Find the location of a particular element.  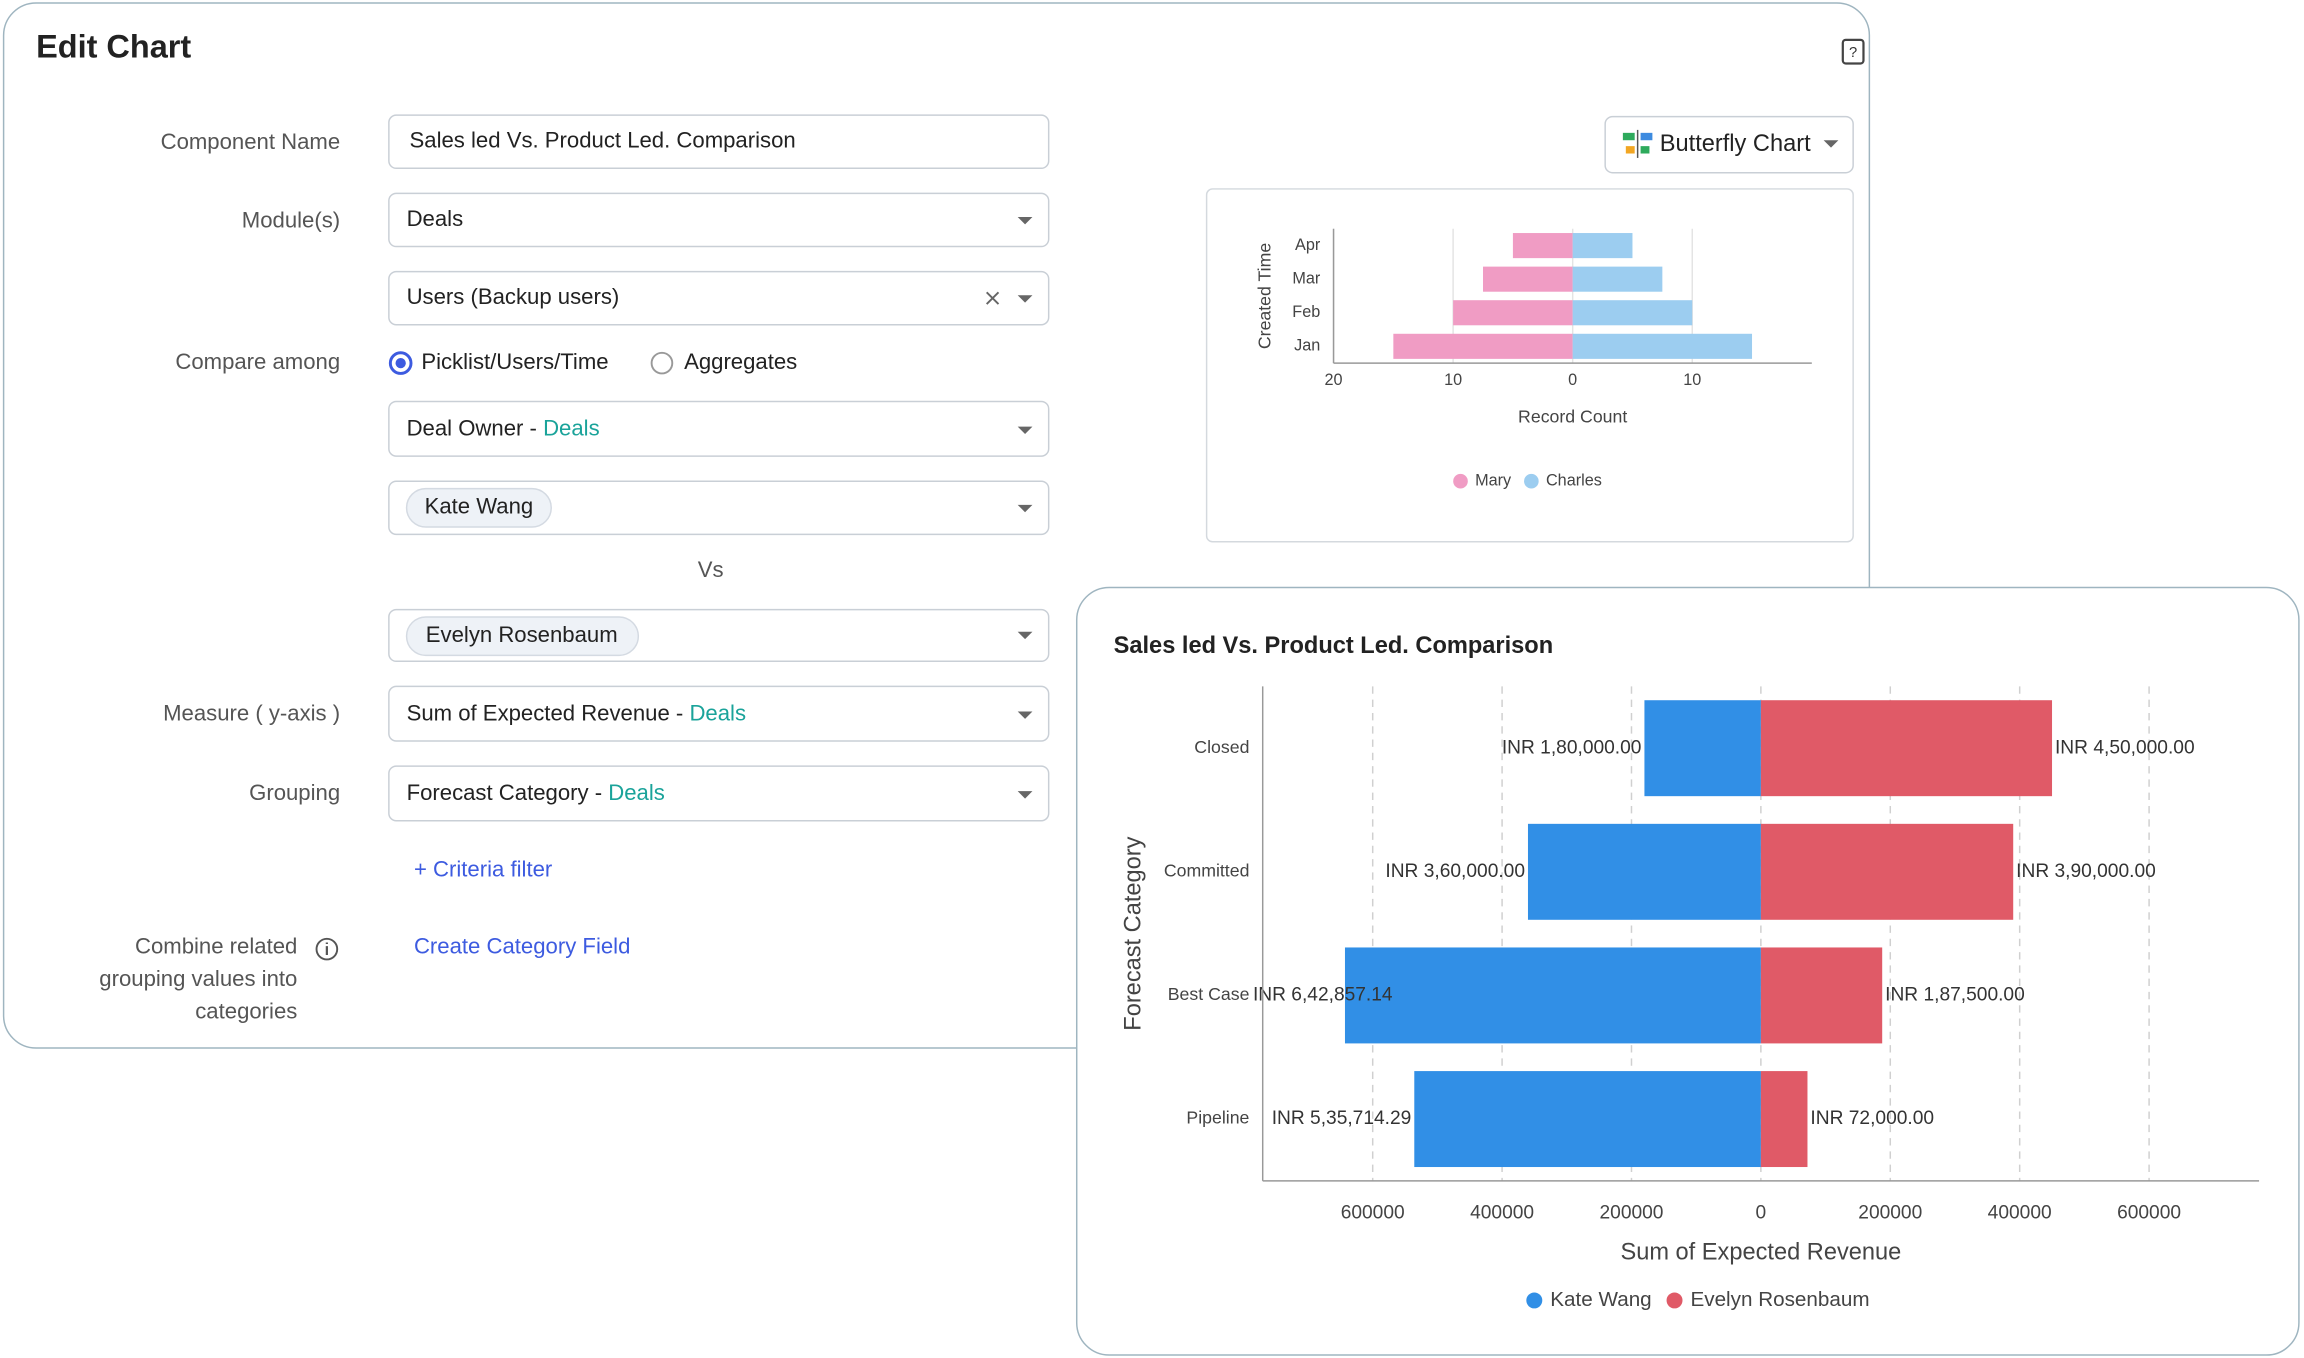

data-label: INR 3,90,000.00 is located at coordinates (2086, 871).